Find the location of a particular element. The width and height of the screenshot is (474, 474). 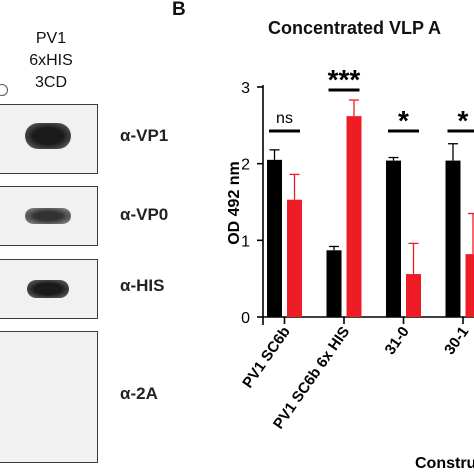

y-tick-label: 1 is located at coordinates (245, 241).